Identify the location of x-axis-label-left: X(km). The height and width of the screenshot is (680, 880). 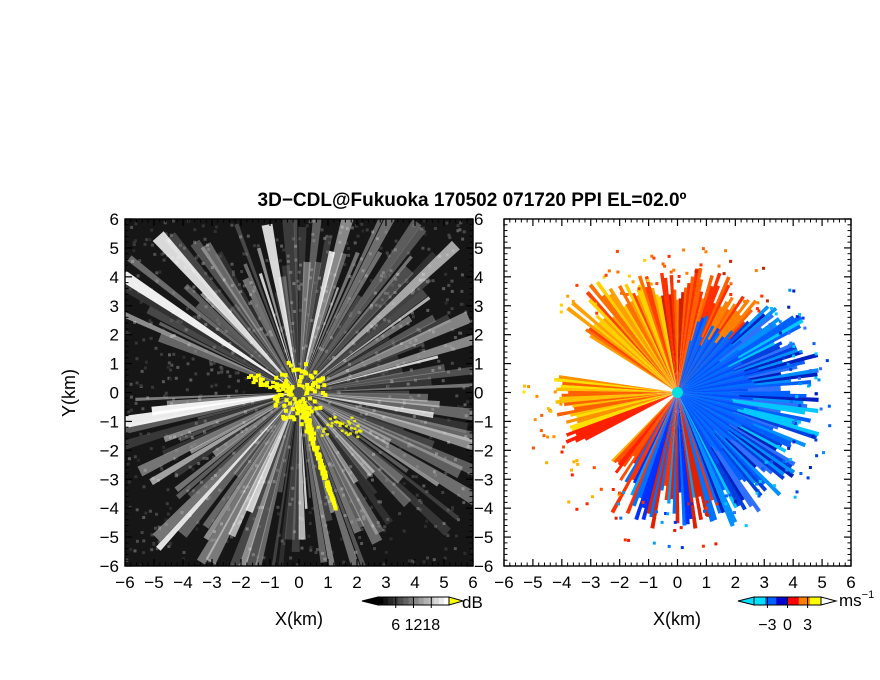
(299, 619).